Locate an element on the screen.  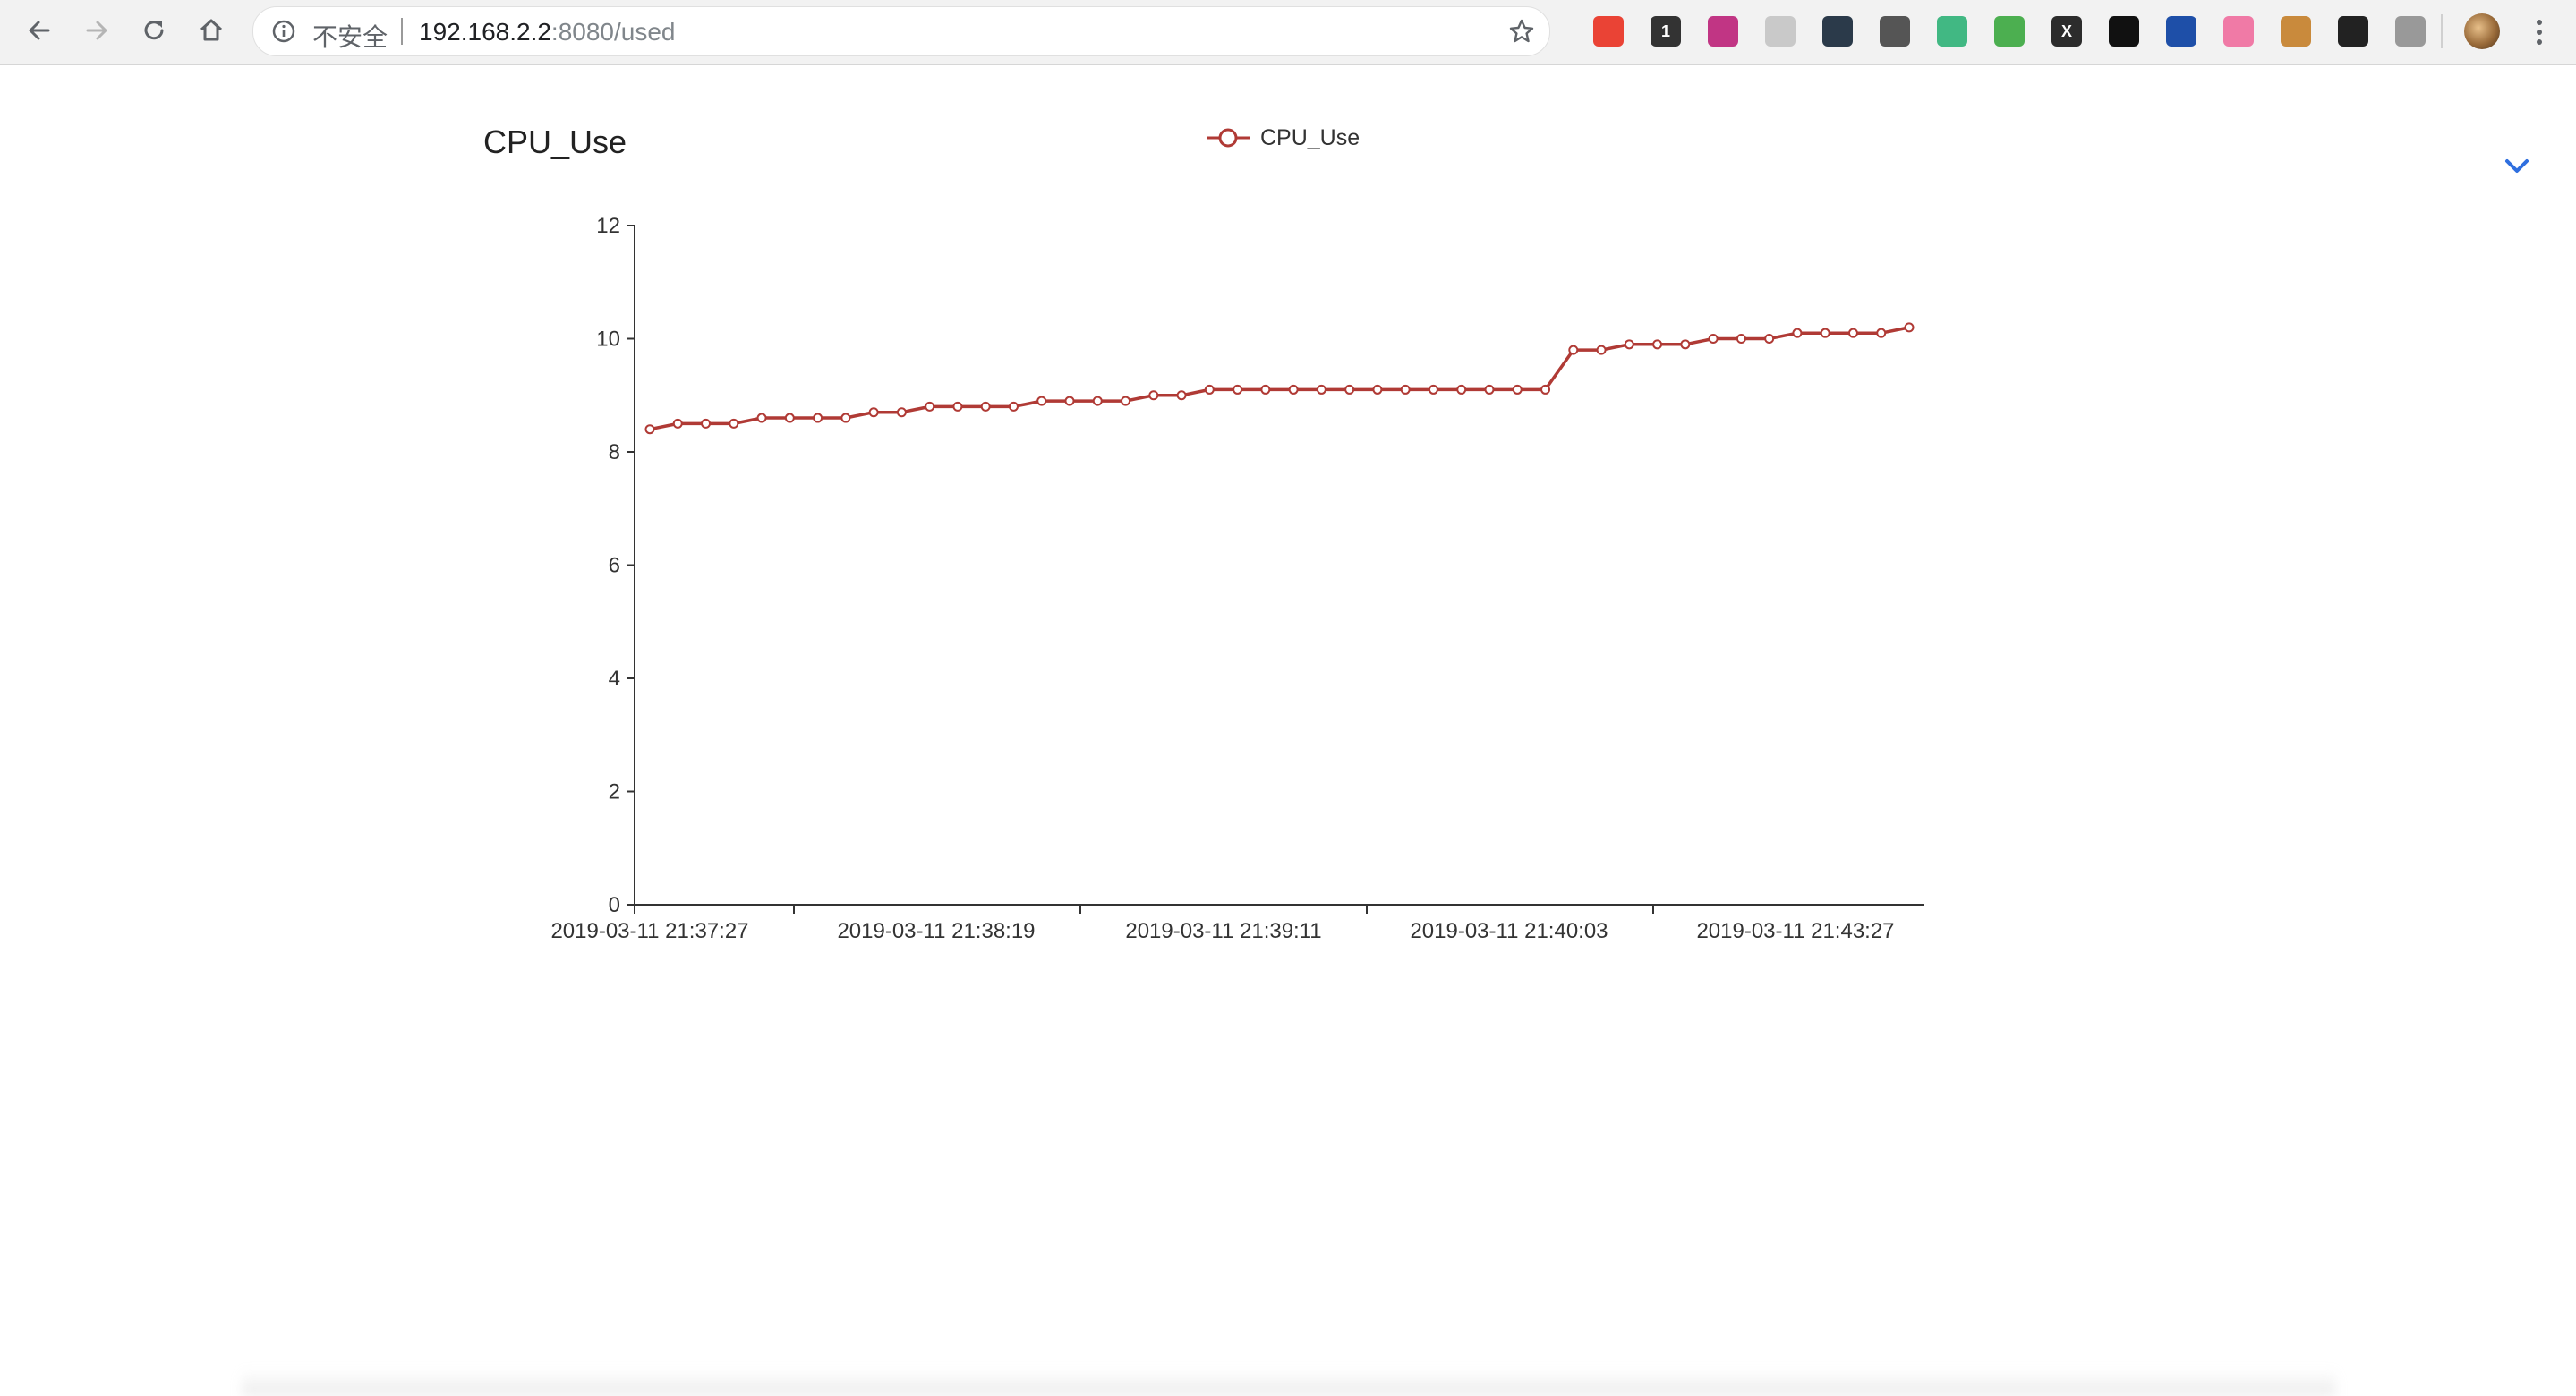
bilibili-icon is located at coordinates (2238, 32).